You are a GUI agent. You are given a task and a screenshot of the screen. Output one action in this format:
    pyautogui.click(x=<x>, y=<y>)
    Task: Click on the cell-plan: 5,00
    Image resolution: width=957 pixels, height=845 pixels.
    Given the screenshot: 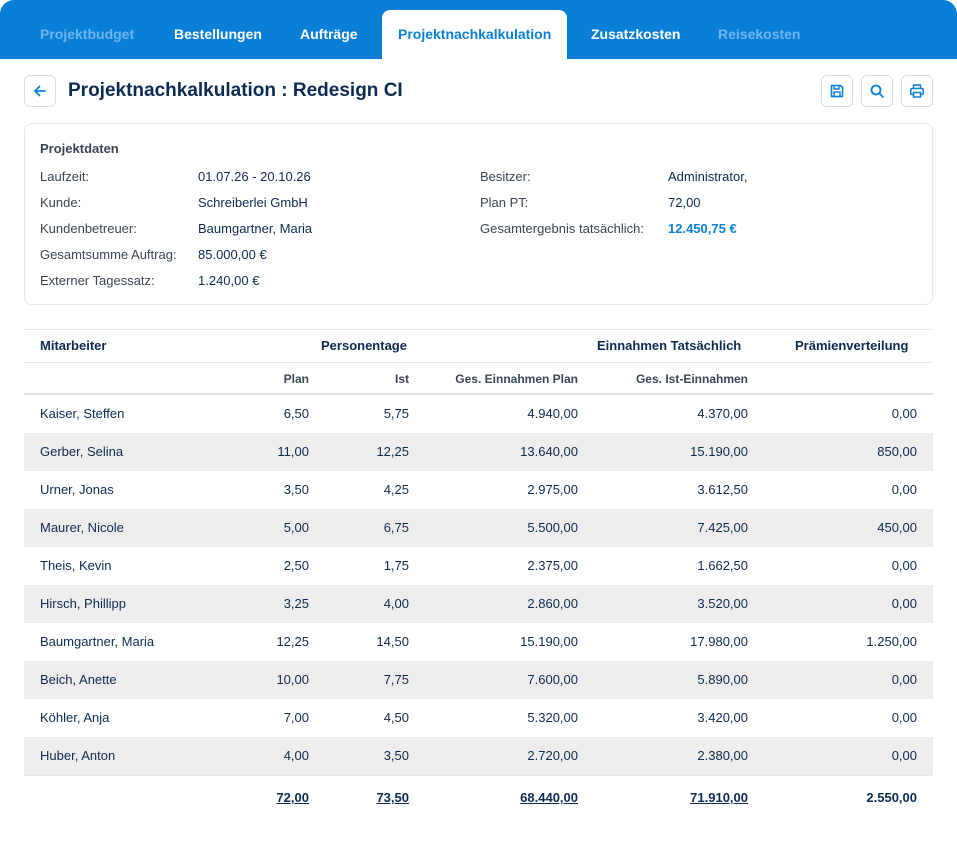 What is the action you would take?
    pyautogui.click(x=296, y=527)
    